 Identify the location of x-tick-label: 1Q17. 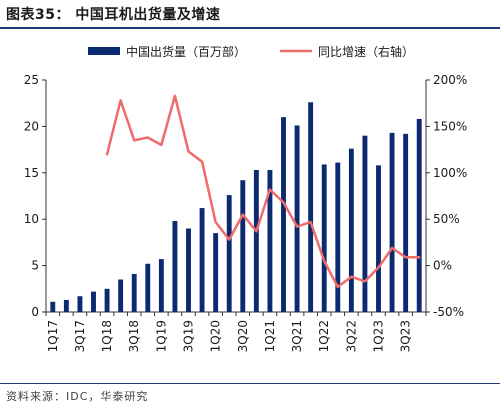
(53, 336).